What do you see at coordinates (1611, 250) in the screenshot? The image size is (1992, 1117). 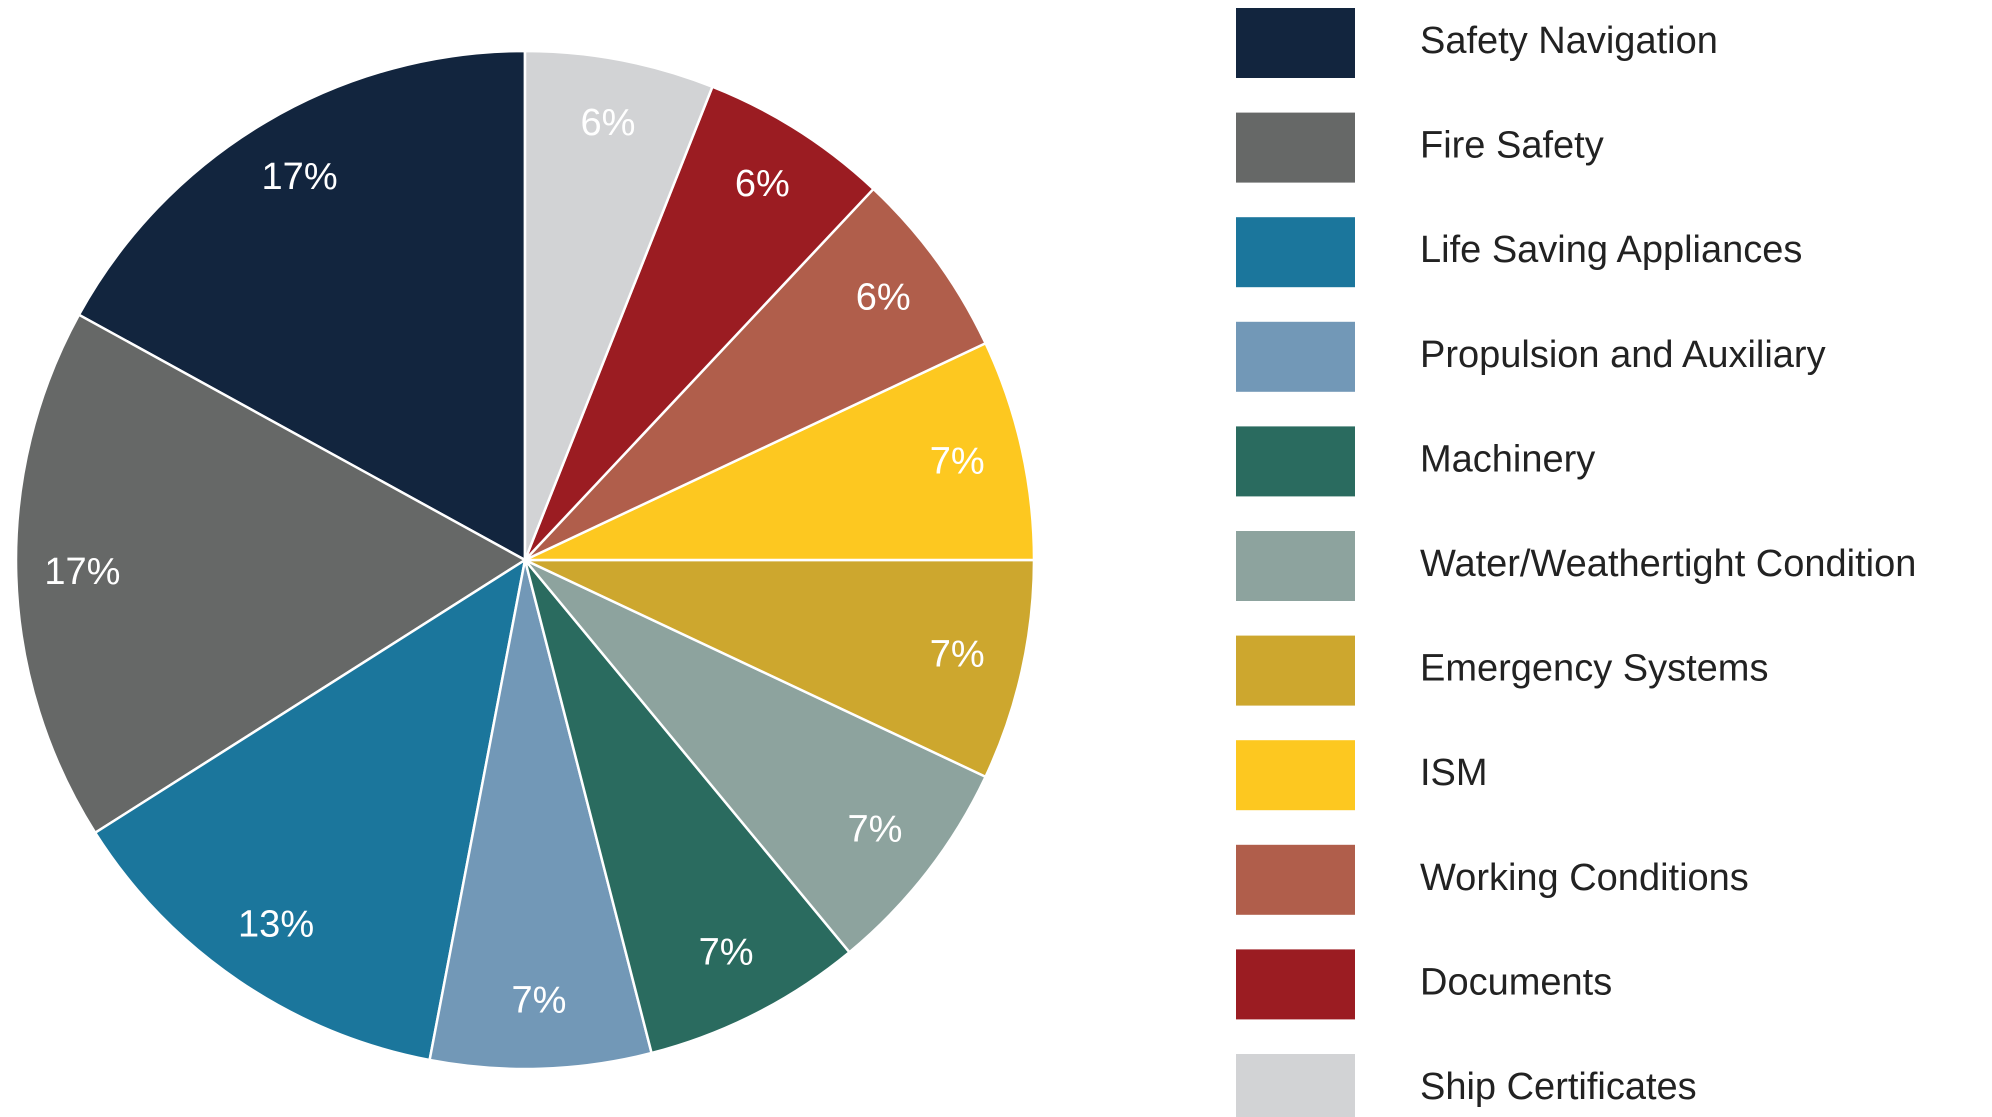 I see `legend-label: Life Saving Appliances` at bounding box center [1611, 250].